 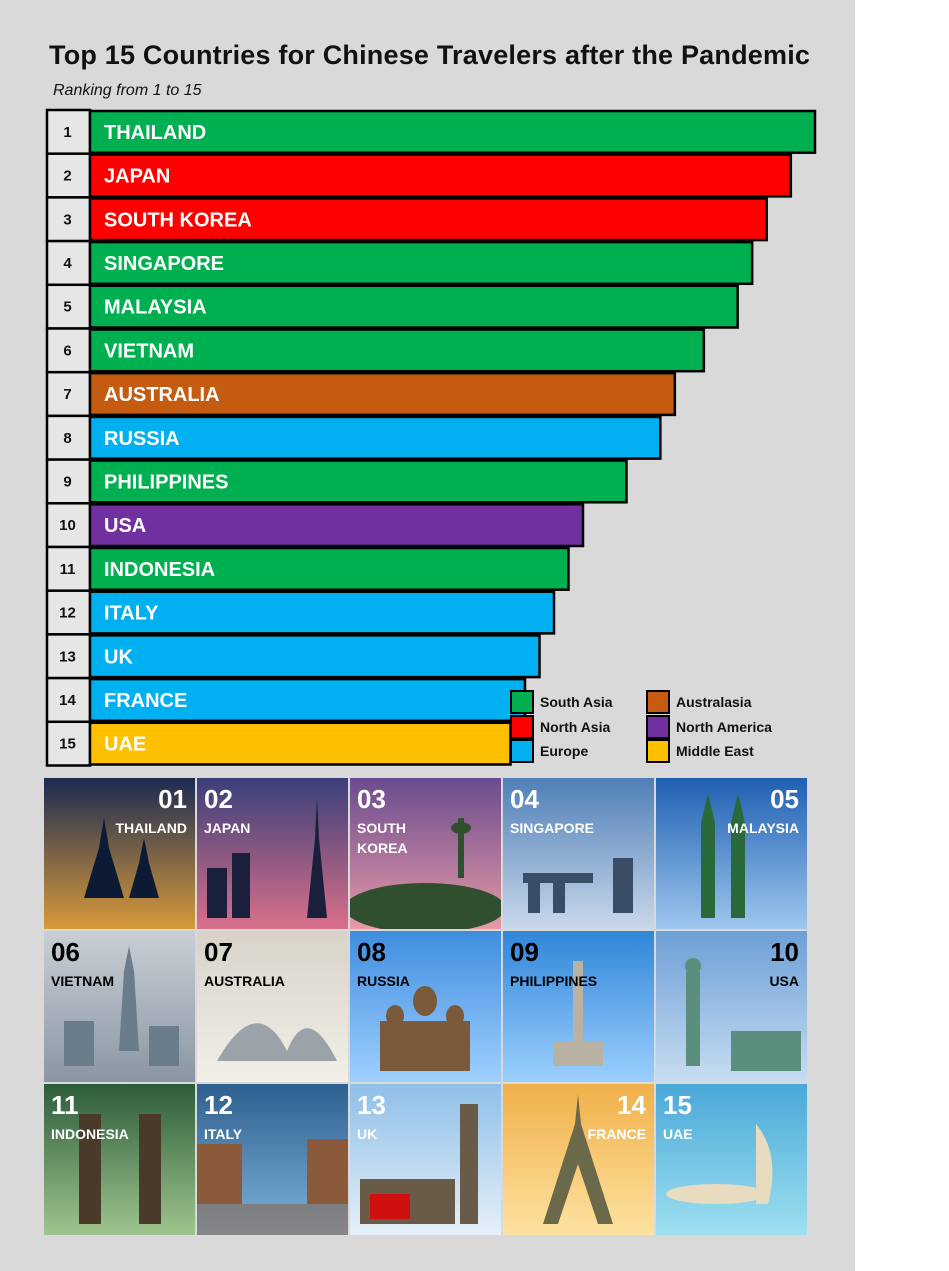 What do you see at coordinates (67, 219) in the screenshot?
I see `rank-label: 3` at bounding box center [67, 219].